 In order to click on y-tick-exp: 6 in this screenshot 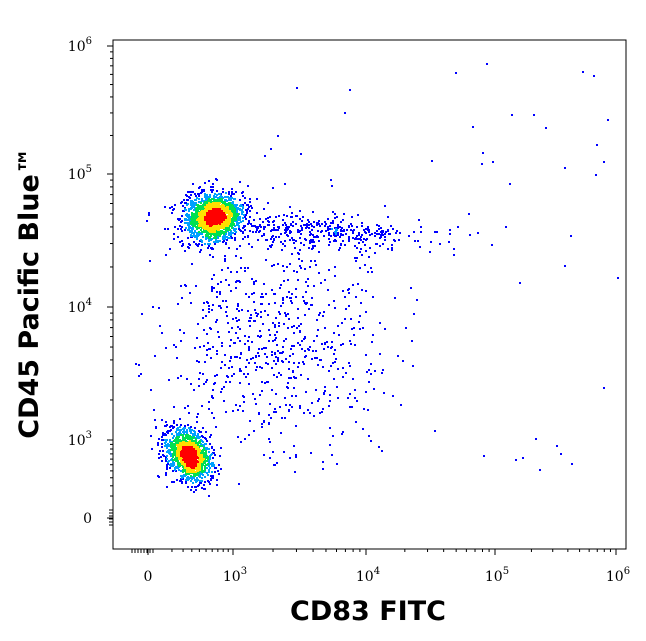, I will do `click(89, 41)`.